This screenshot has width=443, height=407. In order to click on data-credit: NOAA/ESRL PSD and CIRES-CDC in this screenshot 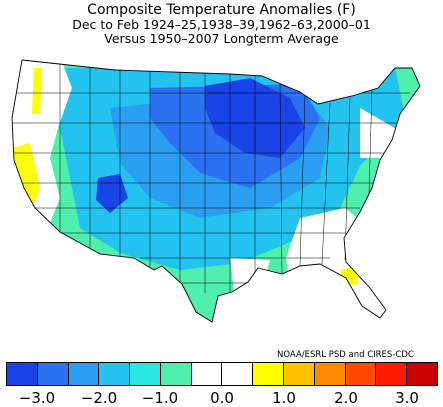, I will do `click(345, 355)`.